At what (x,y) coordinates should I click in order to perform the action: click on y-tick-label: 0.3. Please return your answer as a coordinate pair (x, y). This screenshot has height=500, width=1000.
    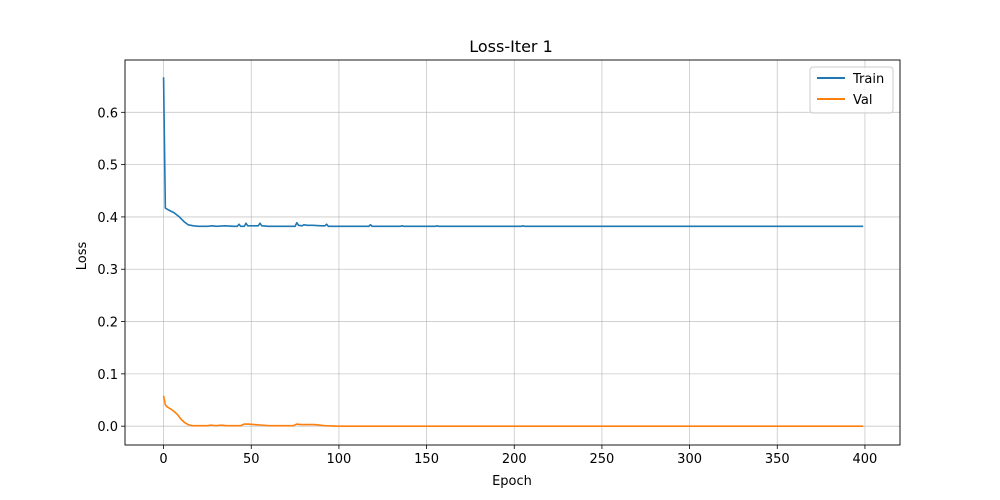
    Looking at the image, I should click on (107, 270).